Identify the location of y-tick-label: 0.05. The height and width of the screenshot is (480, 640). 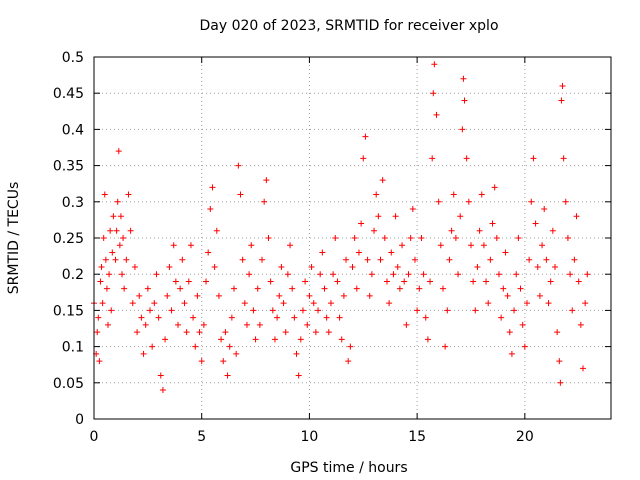
(68, 384).